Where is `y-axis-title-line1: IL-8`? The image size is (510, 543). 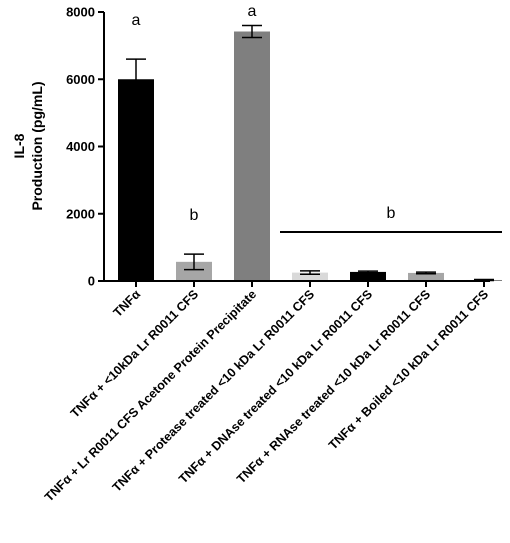 y-axis-title-line1: IL-8 is located at coordinates (19, 145).